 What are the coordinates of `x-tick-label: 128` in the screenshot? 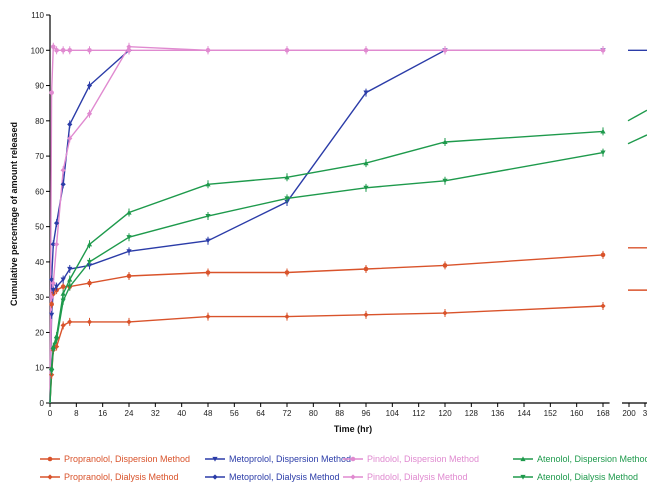 It's located at (472, 413).